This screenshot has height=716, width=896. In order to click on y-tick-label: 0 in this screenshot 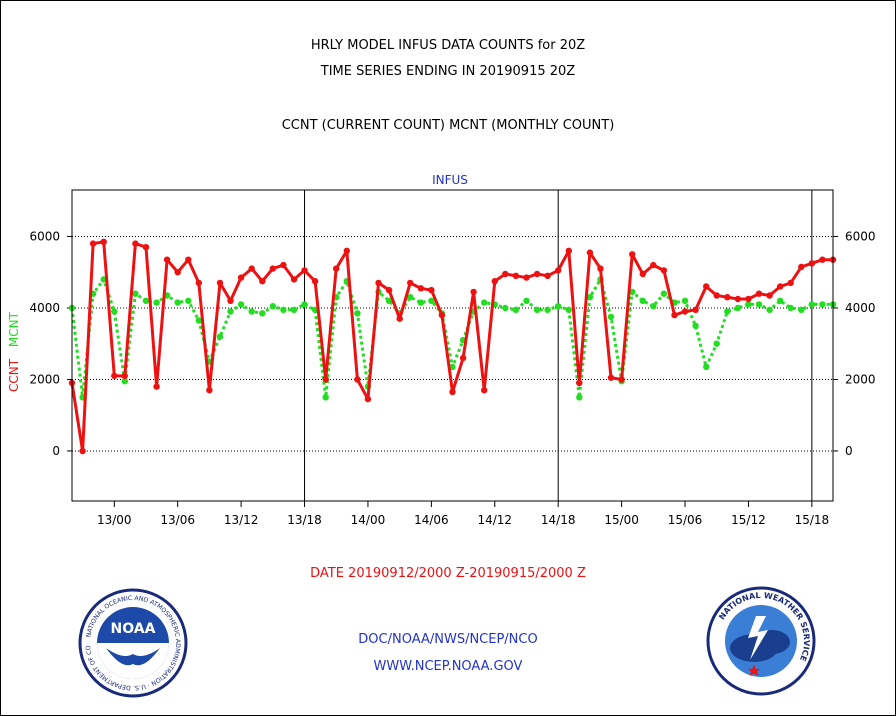, I will do `click(56, 451)`.